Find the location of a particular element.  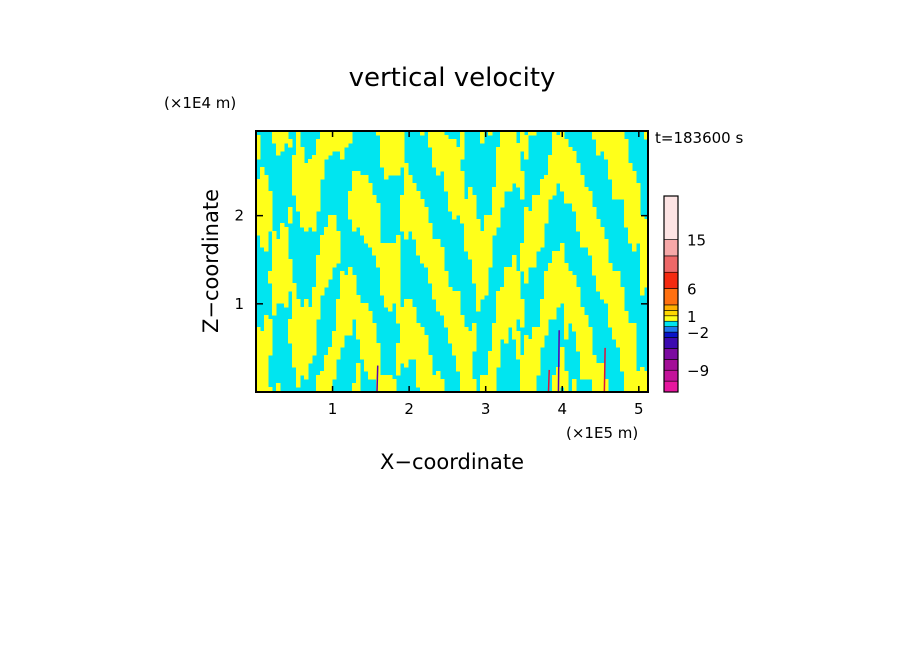

colorbar-tick-label: 1 is located at coordinates (692, 317).